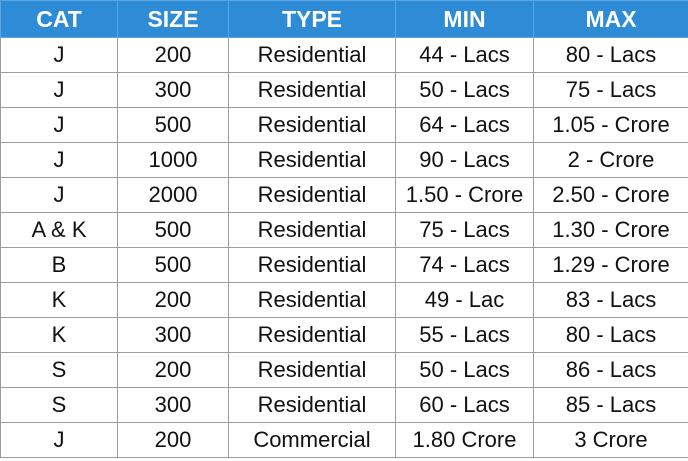 This screenshot has width=688, height=461. What do you see at coordinates (610, 195) in the screenshot?
I see `cell-max: 2.50 - Crore` at bounding box center [610, 195].